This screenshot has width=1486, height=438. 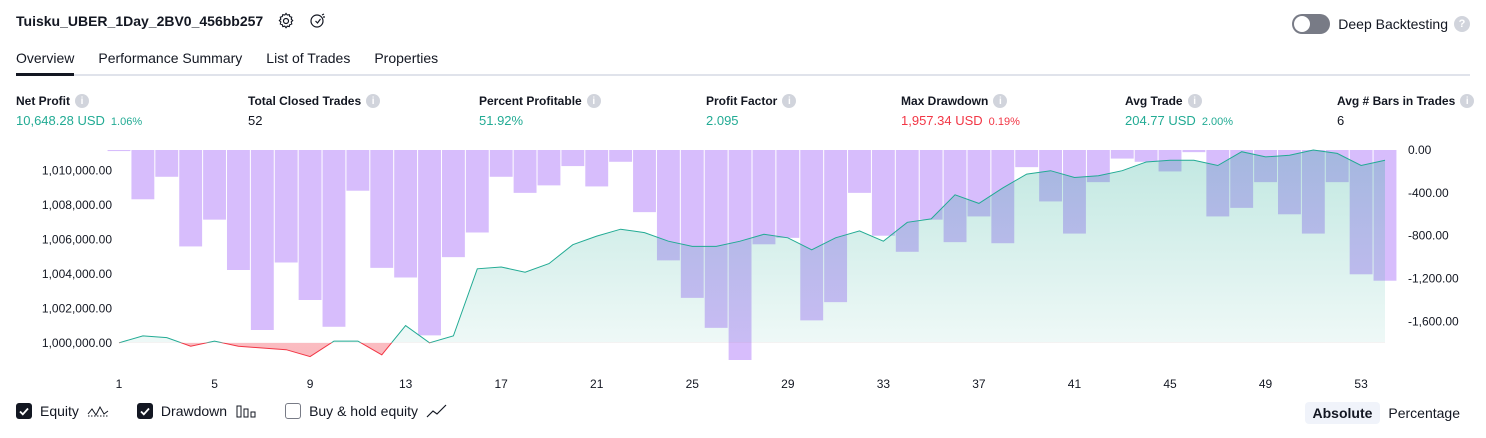 What do you see at coordinates (98, 411) in the screenshot?
I see `equity-line-icon` at bounding box center [98, 411].